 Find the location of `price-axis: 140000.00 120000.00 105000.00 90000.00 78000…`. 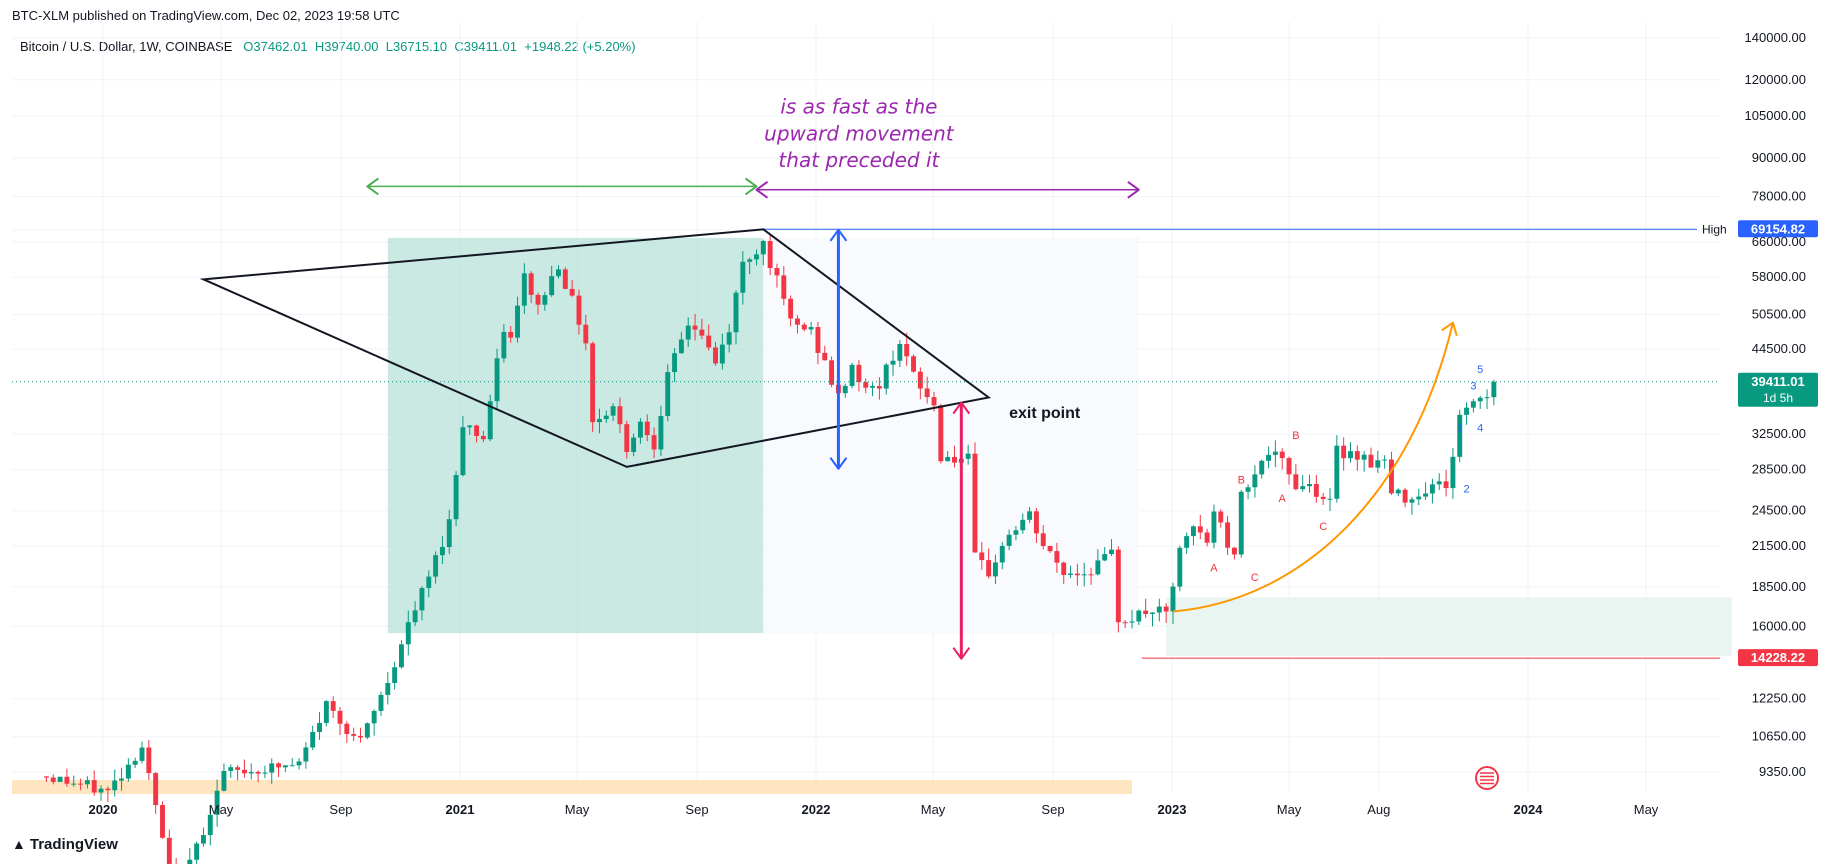

price-axis: 140000.00 120000.00 105000.00 90000.00 78000… is located at coordinates (1778, 404).